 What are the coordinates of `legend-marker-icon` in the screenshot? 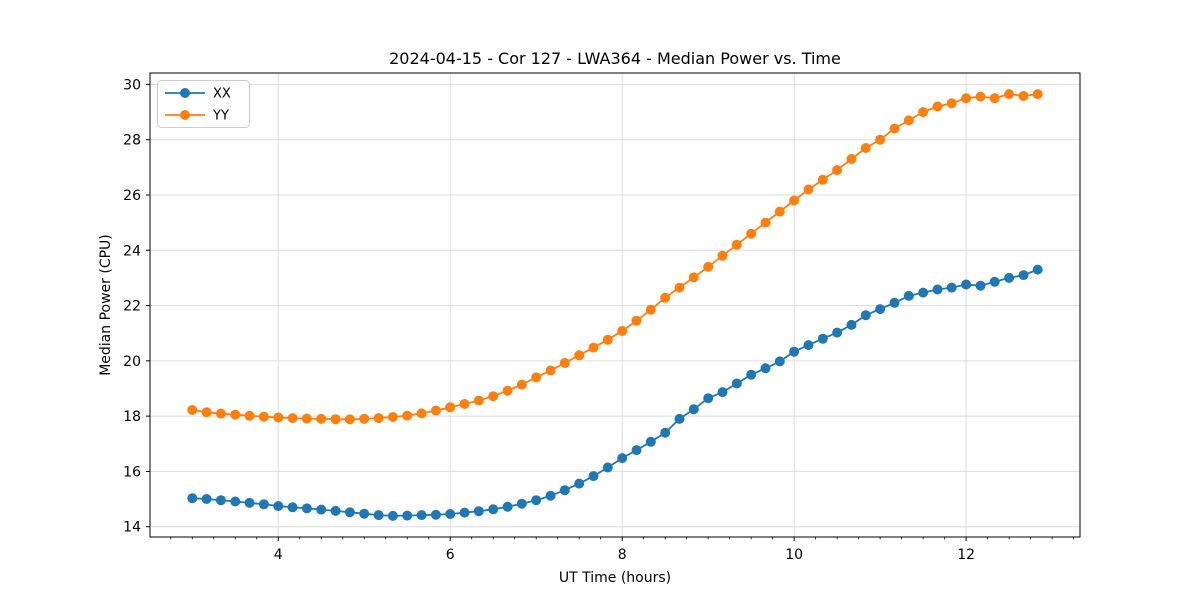 It's located at (185, 115).